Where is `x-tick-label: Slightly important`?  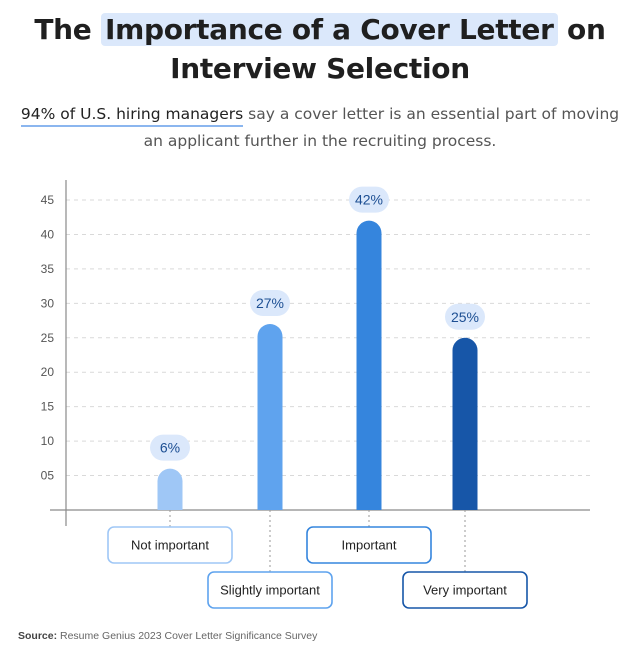 x-tick-label: Slightly important is located at coordinates (270, 590).